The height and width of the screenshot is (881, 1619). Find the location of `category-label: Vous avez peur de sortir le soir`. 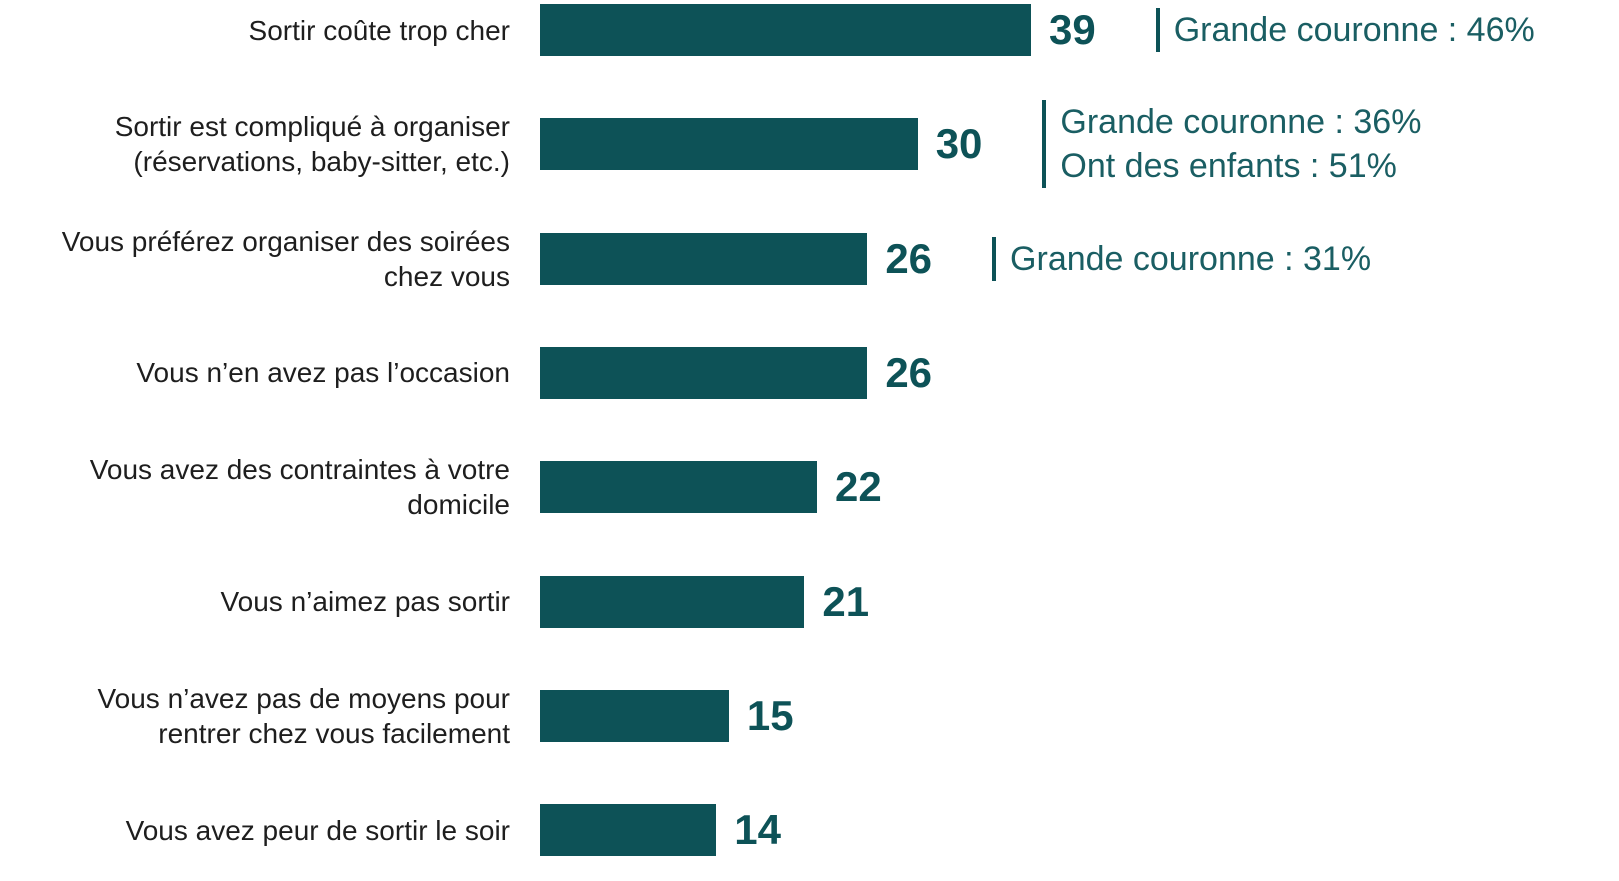

category-label: Vous avez peur de sortir le soir is located at coordinates (317, 830).